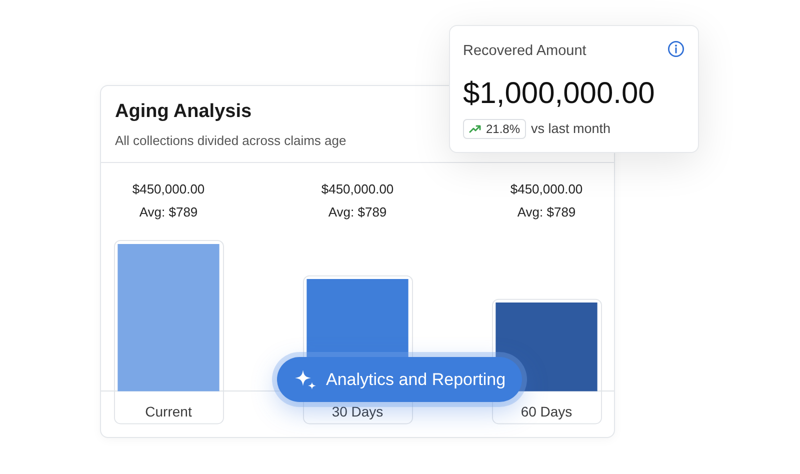  What do you see at coordinates (571, 129) in the screenshot?
I see `text: vs last month` at bounding box center [571, 129].